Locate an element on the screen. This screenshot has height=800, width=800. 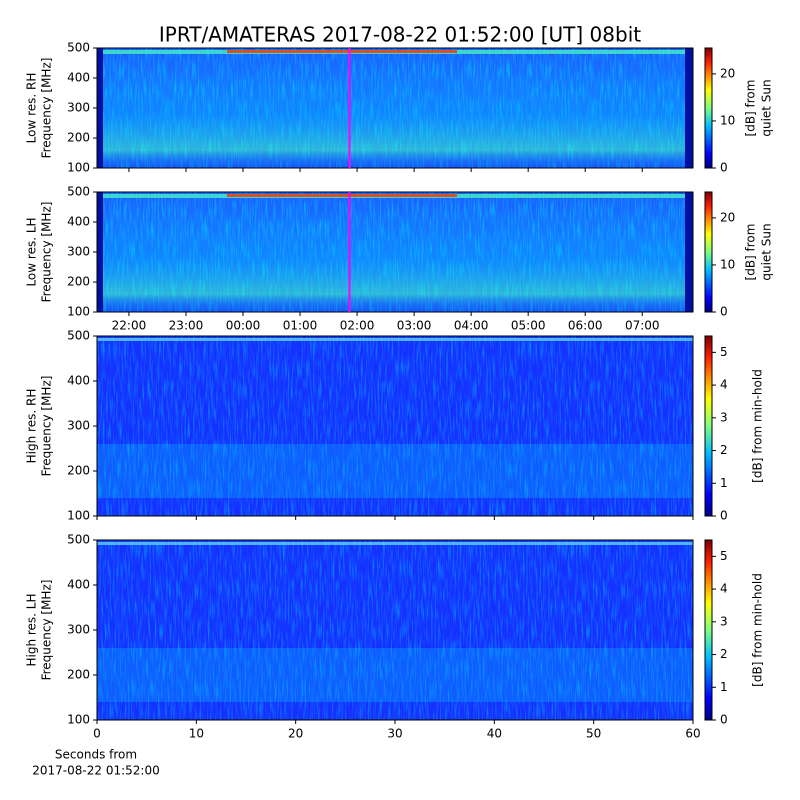
x-tick-label: 07:00 is located at coordinates (642, 326).